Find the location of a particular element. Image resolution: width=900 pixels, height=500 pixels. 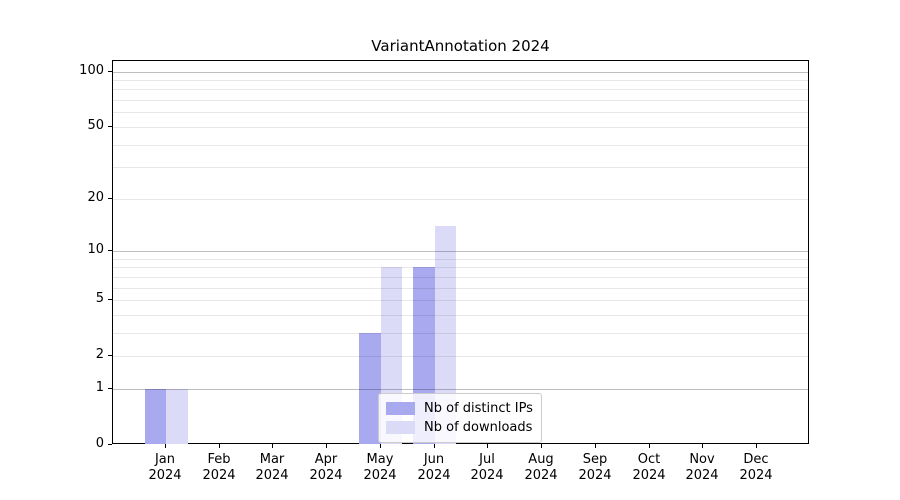

legend-item-downloads: Nb of downloads is located at coordinates (459, 427).